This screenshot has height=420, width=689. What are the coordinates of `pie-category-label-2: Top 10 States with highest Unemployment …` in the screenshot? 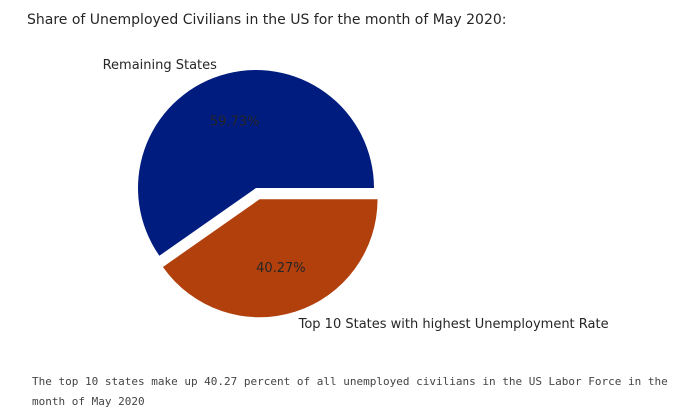 It's located at (453, 324).